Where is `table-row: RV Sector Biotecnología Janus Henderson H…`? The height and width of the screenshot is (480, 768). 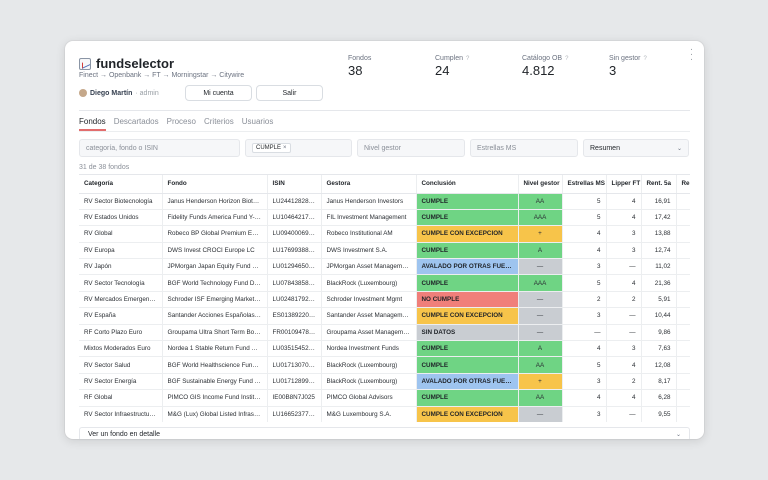 table-row: RV Sector Biotecnología Janus Henderson H… is located at coordinates (384, 201).